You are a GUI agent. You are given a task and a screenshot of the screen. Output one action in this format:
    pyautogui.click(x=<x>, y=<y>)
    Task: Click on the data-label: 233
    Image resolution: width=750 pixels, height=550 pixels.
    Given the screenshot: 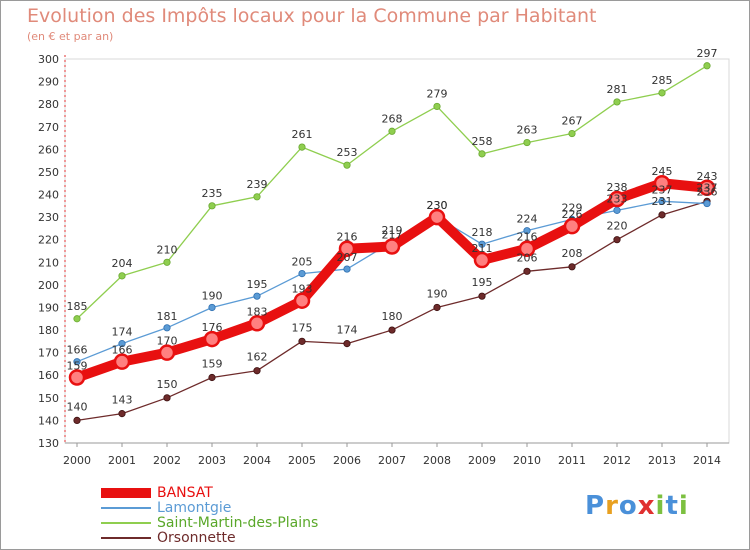 What is the action you would take?
    pyautogui.click(x=617, y=198)
    